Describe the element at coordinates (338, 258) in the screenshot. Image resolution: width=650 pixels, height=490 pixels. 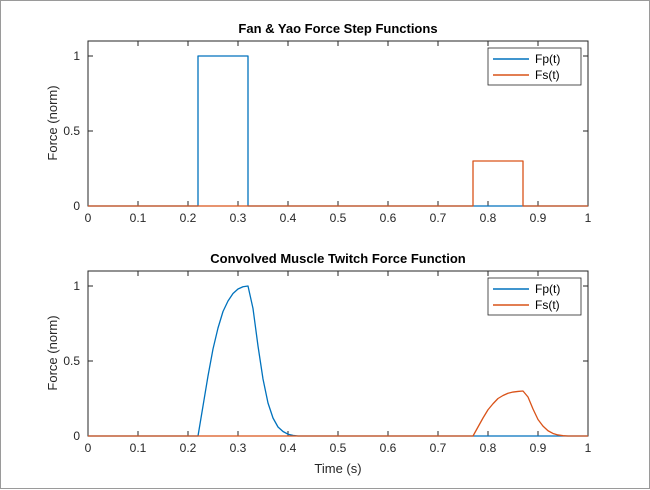
I see `chart-title-bottom: Convolved Muscle Twitch Force Function` at that location.